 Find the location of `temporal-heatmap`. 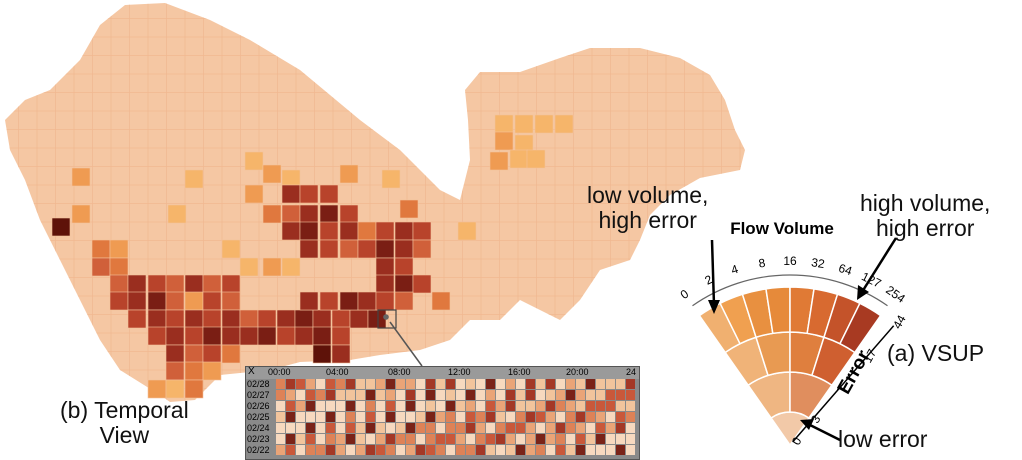

temporal-heatmap is located at coordinates (455, 417).